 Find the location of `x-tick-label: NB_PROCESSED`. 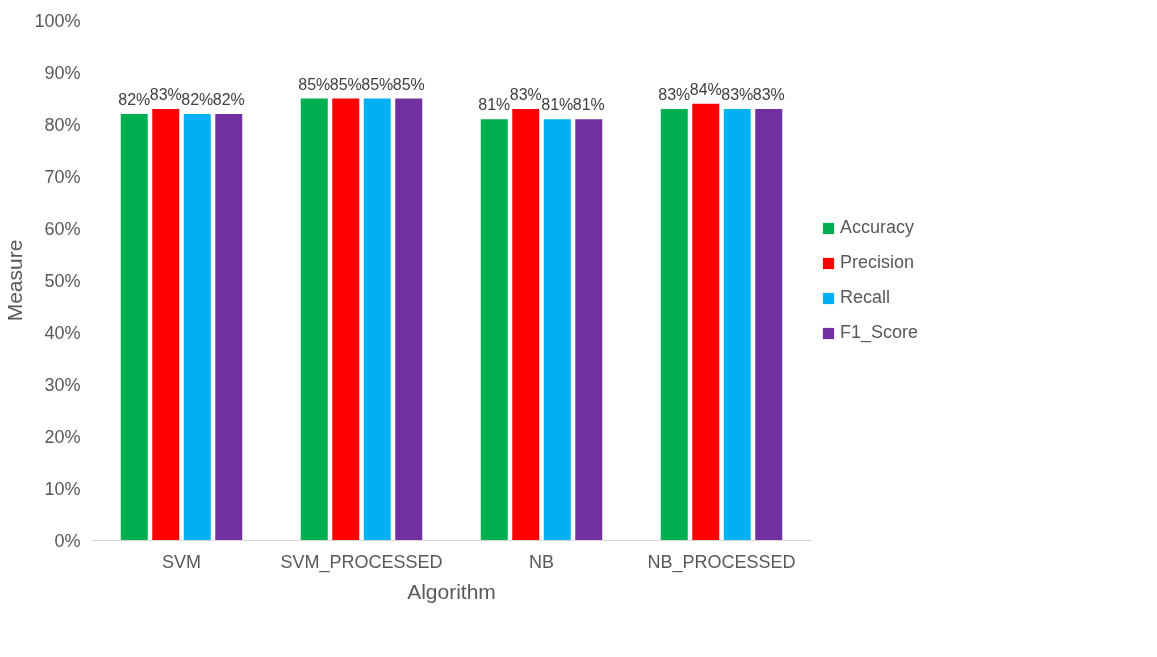

x-tick-label: NB_PROCESSED is located at coordinates (721, 562).